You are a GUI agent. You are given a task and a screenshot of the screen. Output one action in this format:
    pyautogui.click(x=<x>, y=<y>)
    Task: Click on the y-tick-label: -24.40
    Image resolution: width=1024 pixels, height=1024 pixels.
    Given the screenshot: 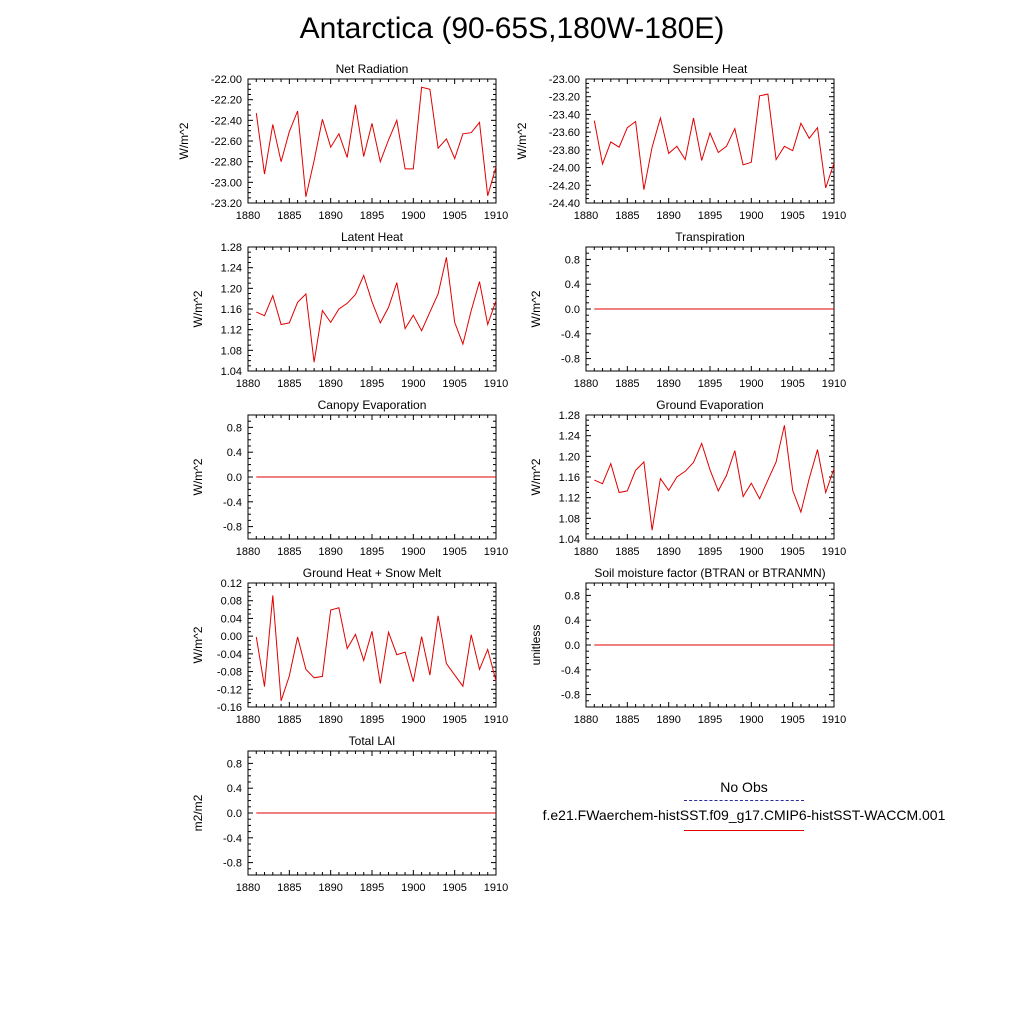 What is the action you would take?
    pyautogui.click(x=564, y=204)
    